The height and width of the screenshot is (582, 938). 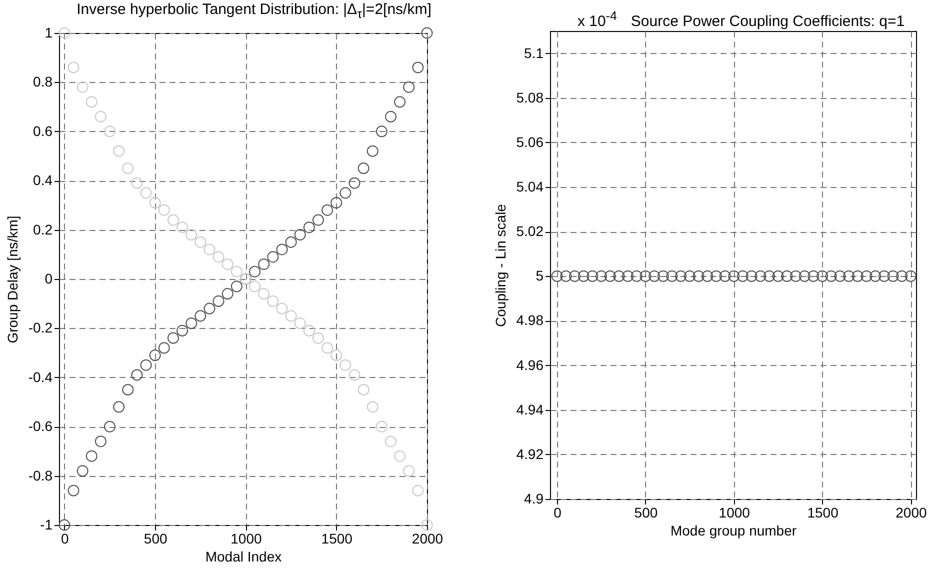 I want to click on y-axis-title: Group Delay [ns/km], so click(x=12, y=280).